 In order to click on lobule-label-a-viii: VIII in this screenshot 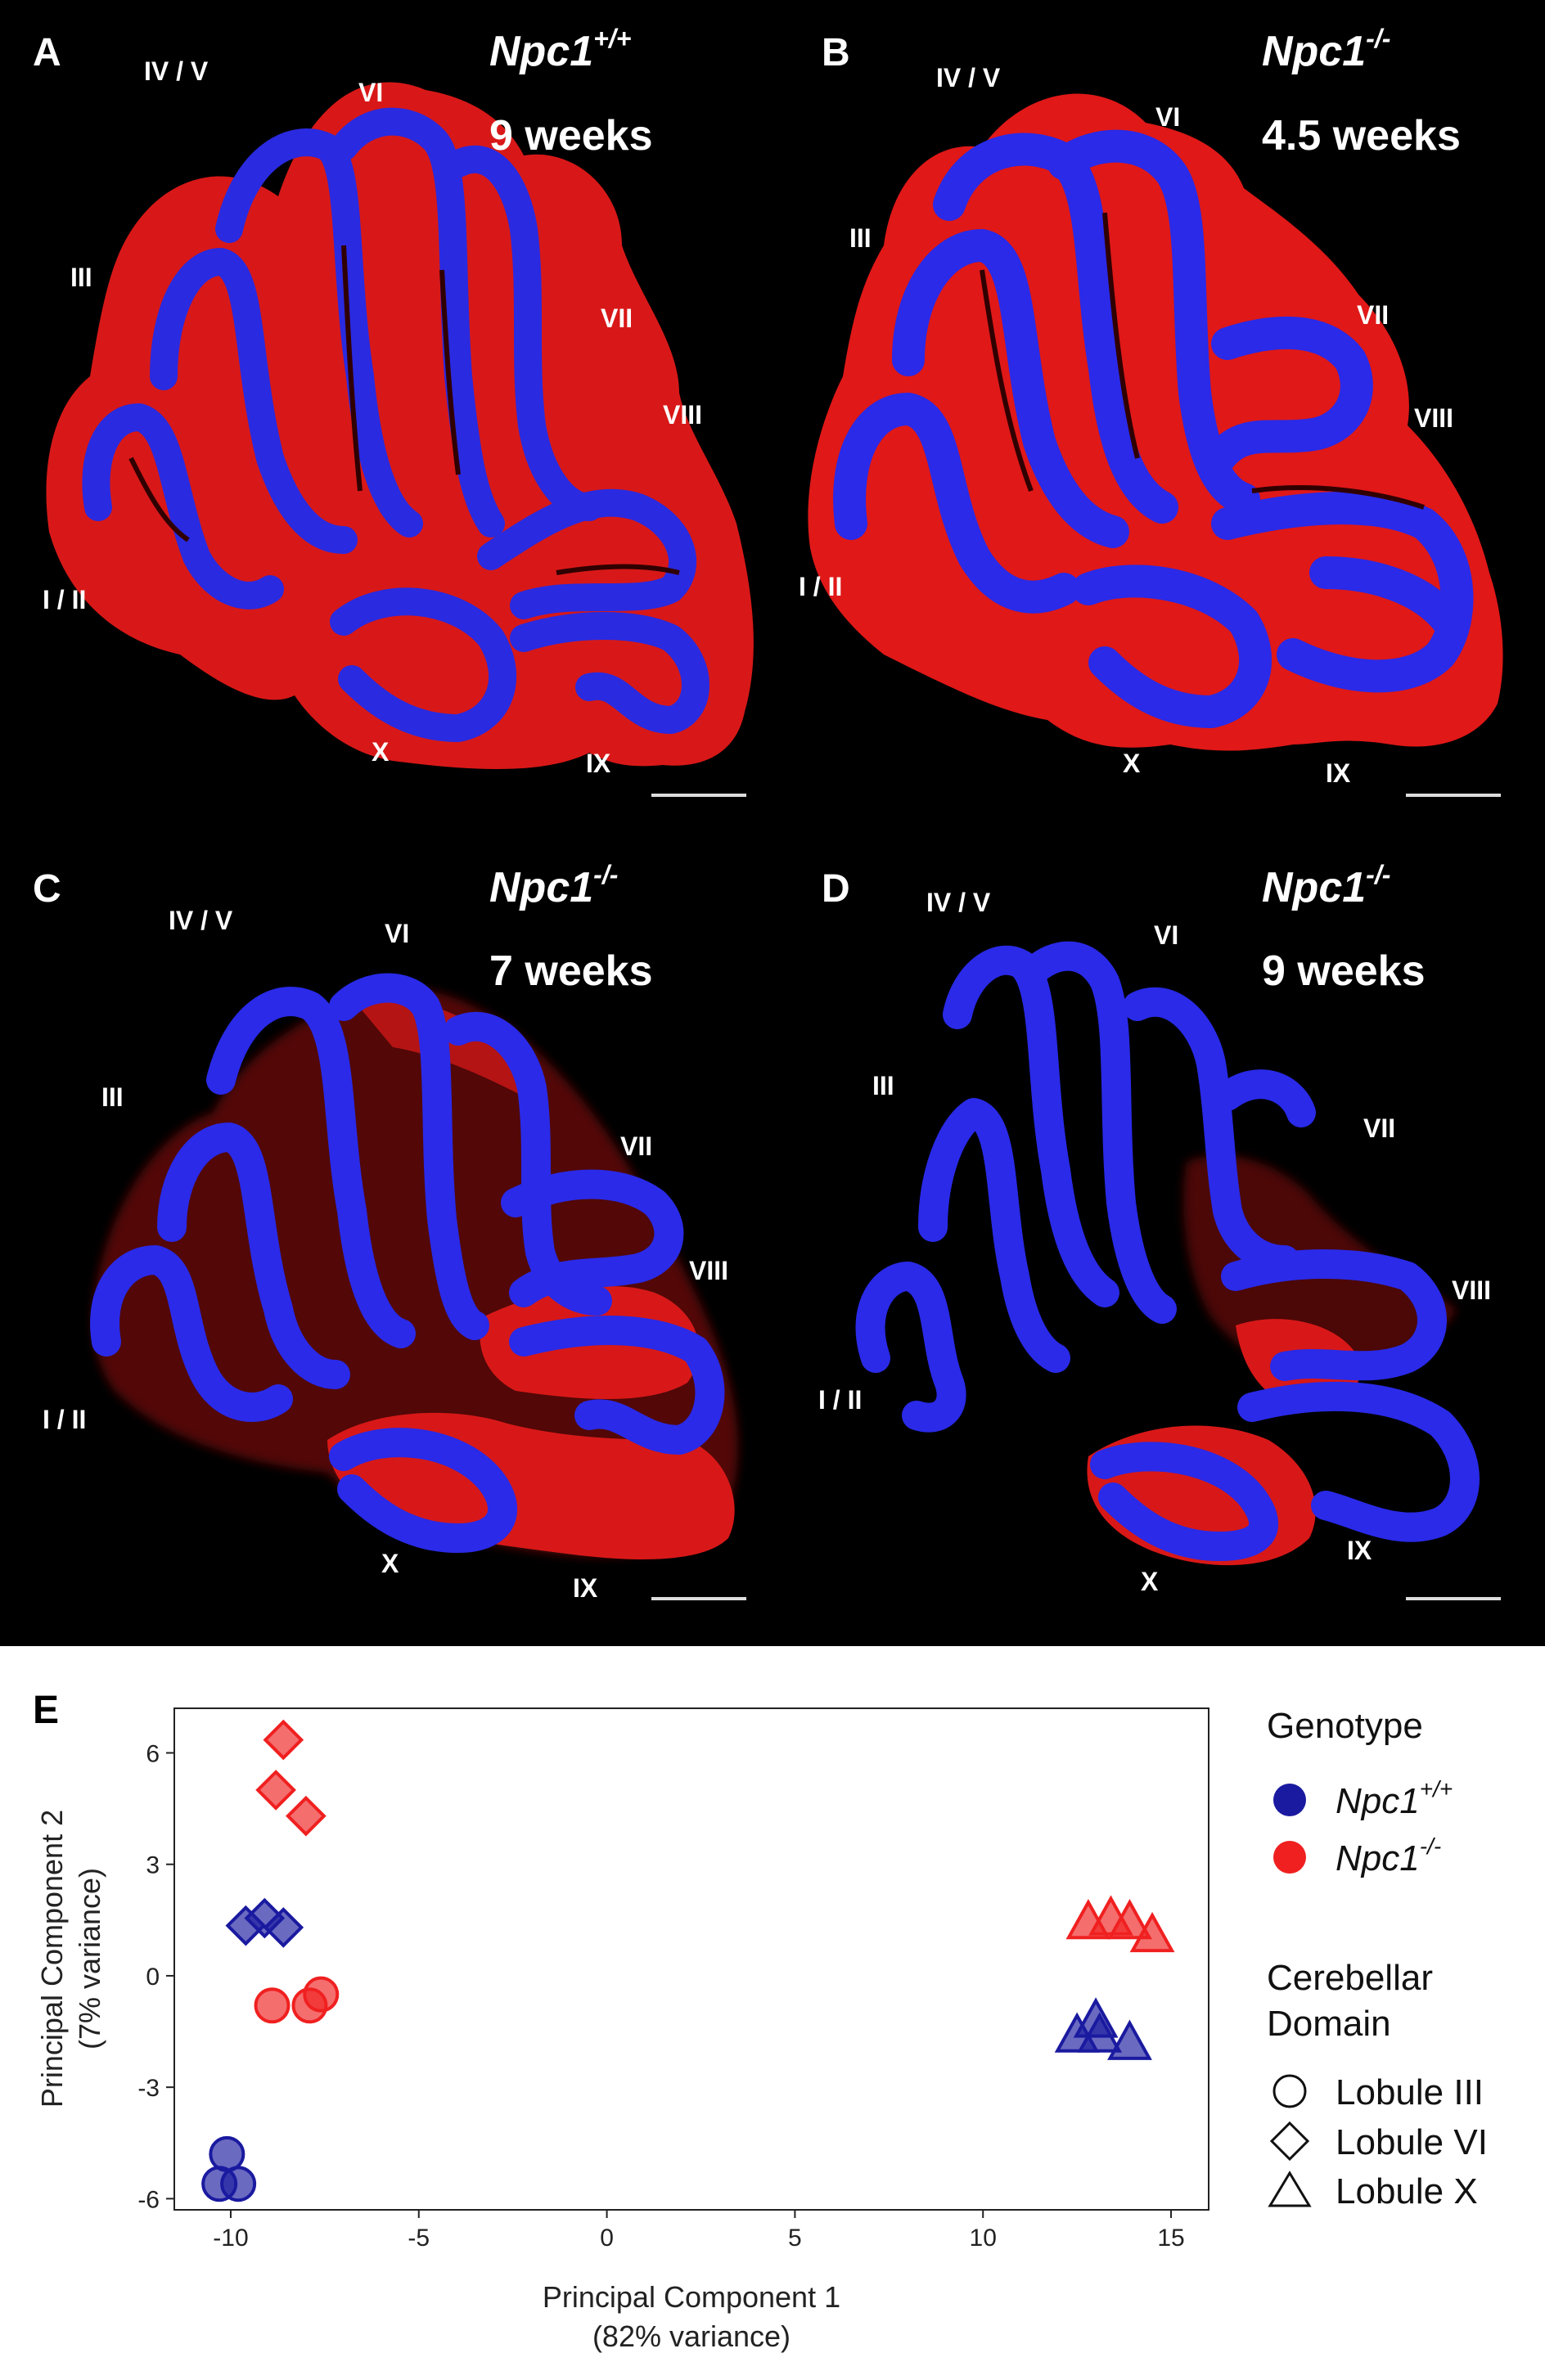, I will do `click(682, 415)`.